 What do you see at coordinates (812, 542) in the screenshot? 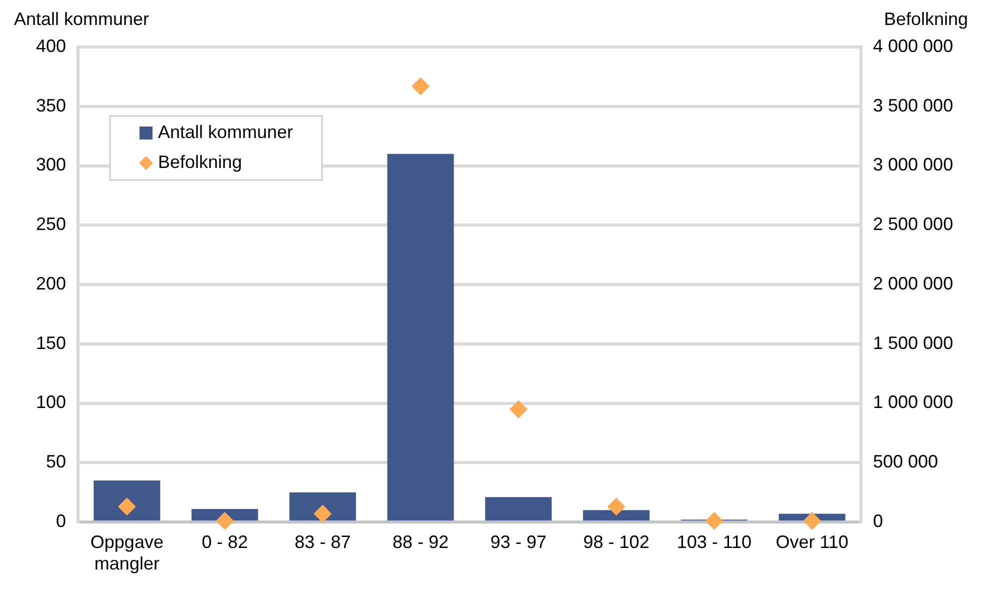
I see `x-tick-label: Over 110` at bounding box center [812, 542].